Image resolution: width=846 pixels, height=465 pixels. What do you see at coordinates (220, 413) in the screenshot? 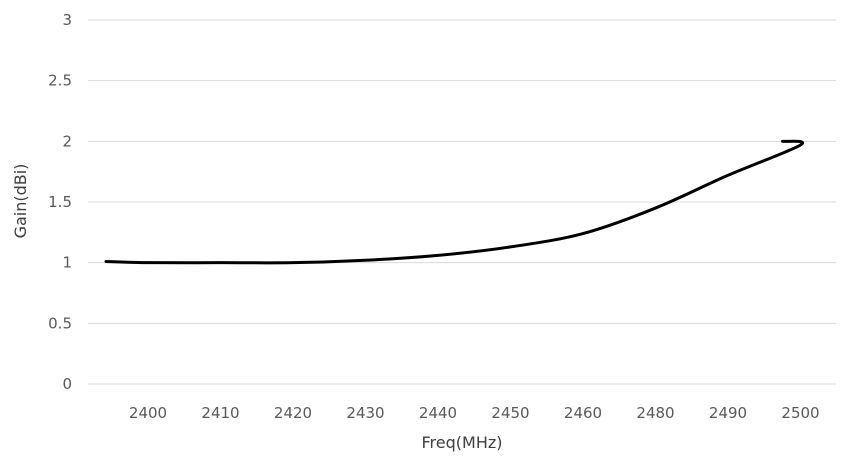
I see `x-tick-label: 2410` at bounding box center [220, 413].